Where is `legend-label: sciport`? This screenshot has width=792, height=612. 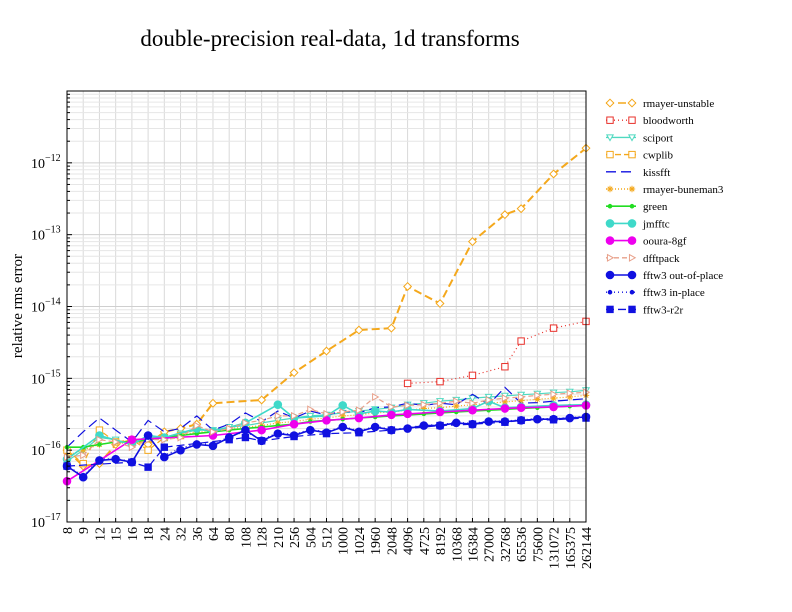 legend-label: sciport is located at coordinates (658, 138).